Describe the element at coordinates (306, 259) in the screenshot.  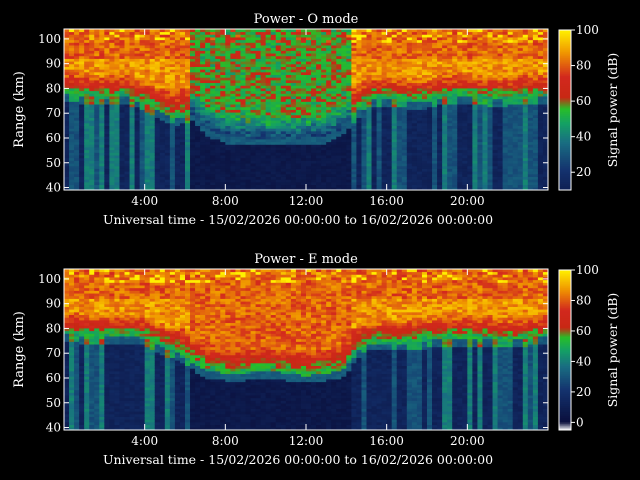
I see `chart-title: Power - E mode` at that location.